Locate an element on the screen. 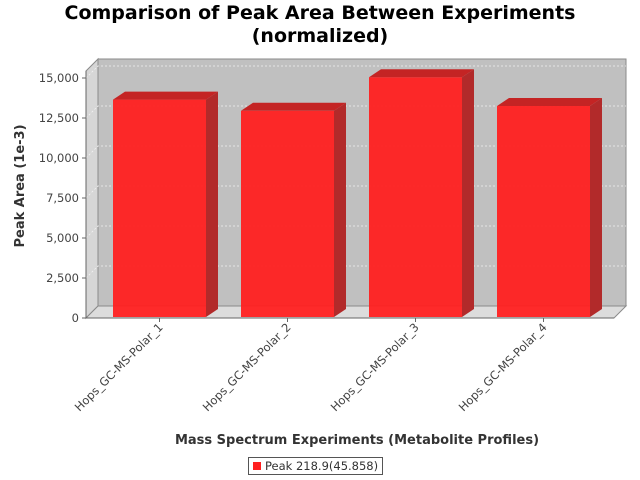 The height and width of the screenshot is (480, 640). legend-label: Peak 218.9(45.858) is located at coordinates (322, 466).